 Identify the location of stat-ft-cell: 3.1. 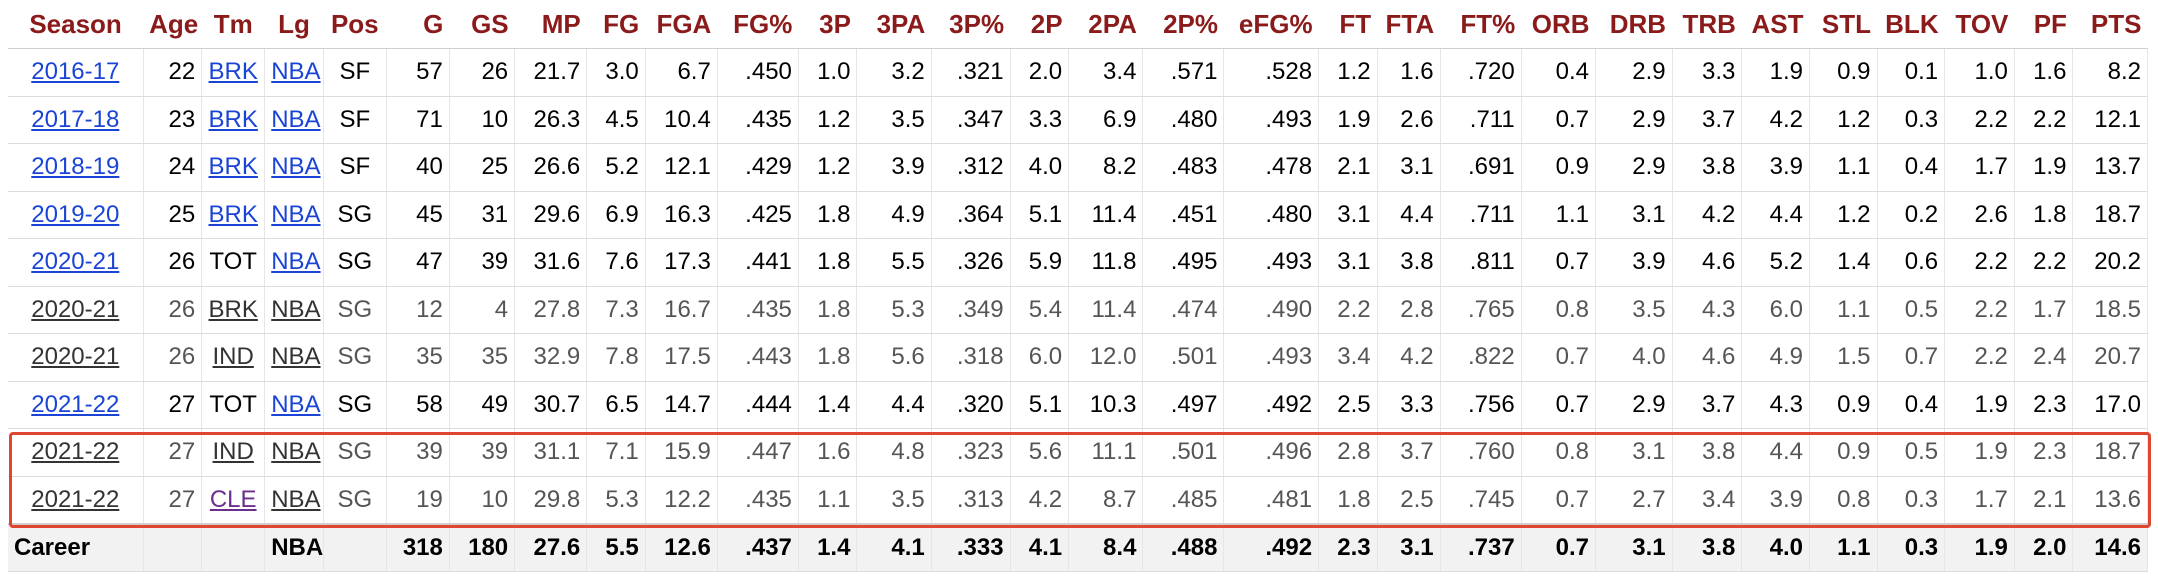
(1348, 215).